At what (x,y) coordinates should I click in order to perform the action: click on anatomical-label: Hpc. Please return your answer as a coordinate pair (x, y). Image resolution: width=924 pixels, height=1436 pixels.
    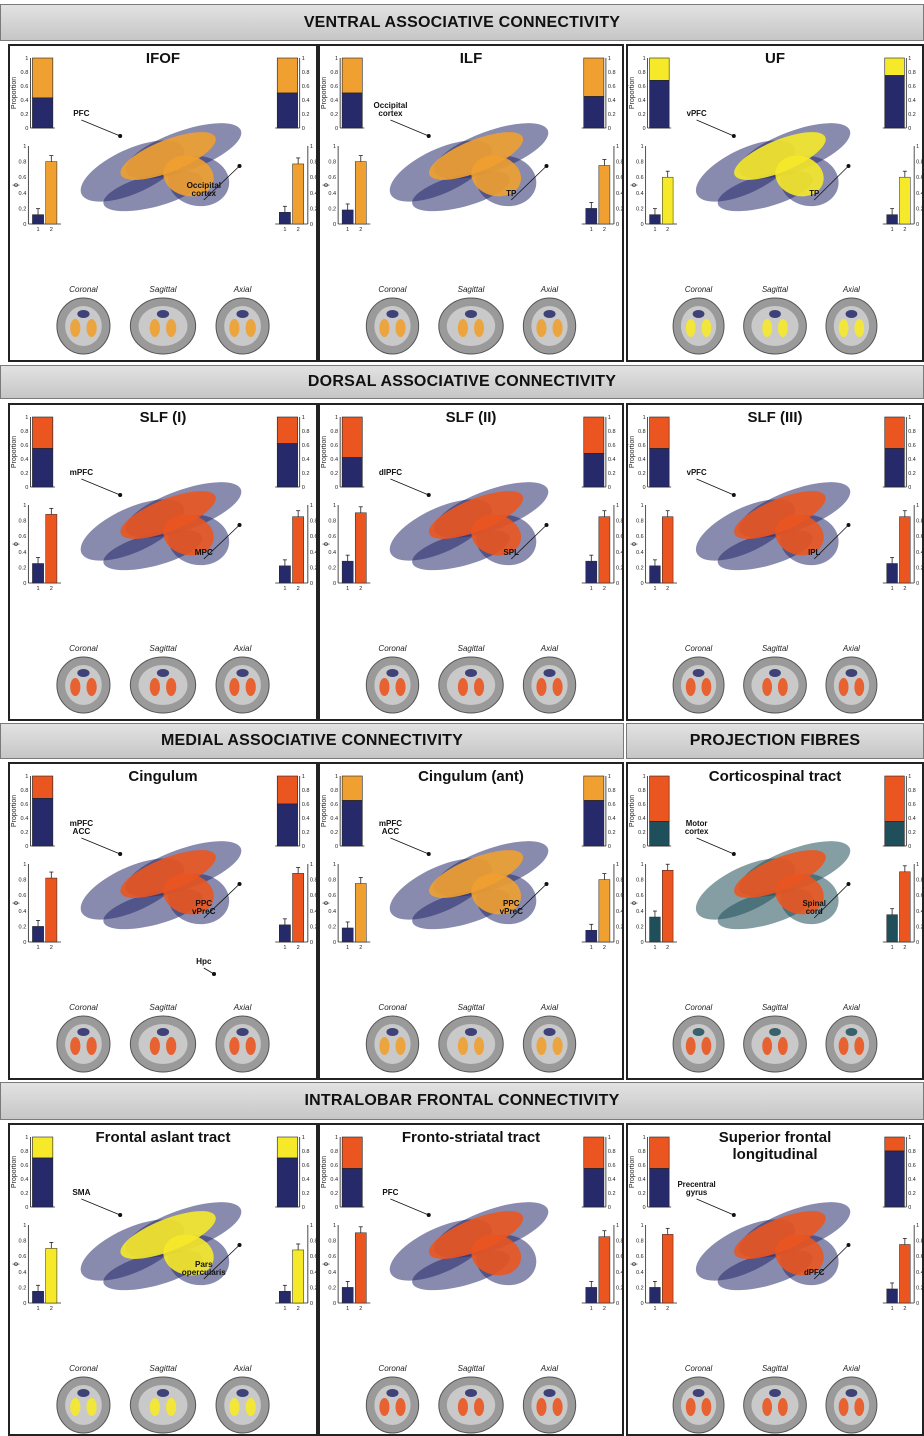
    Looking at the image, I should click on (204, 961).